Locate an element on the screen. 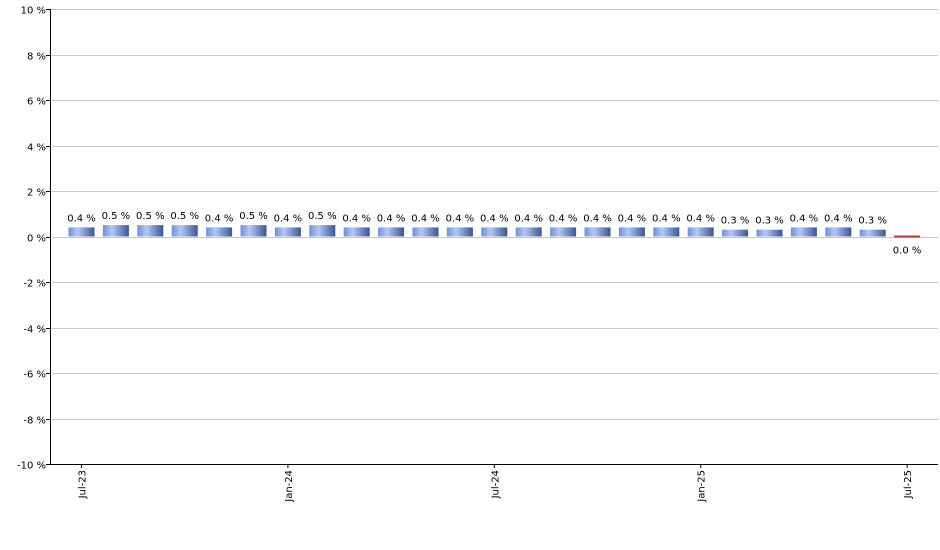  x-tick-label: Jan-25 is located at coordinates (702, 486).